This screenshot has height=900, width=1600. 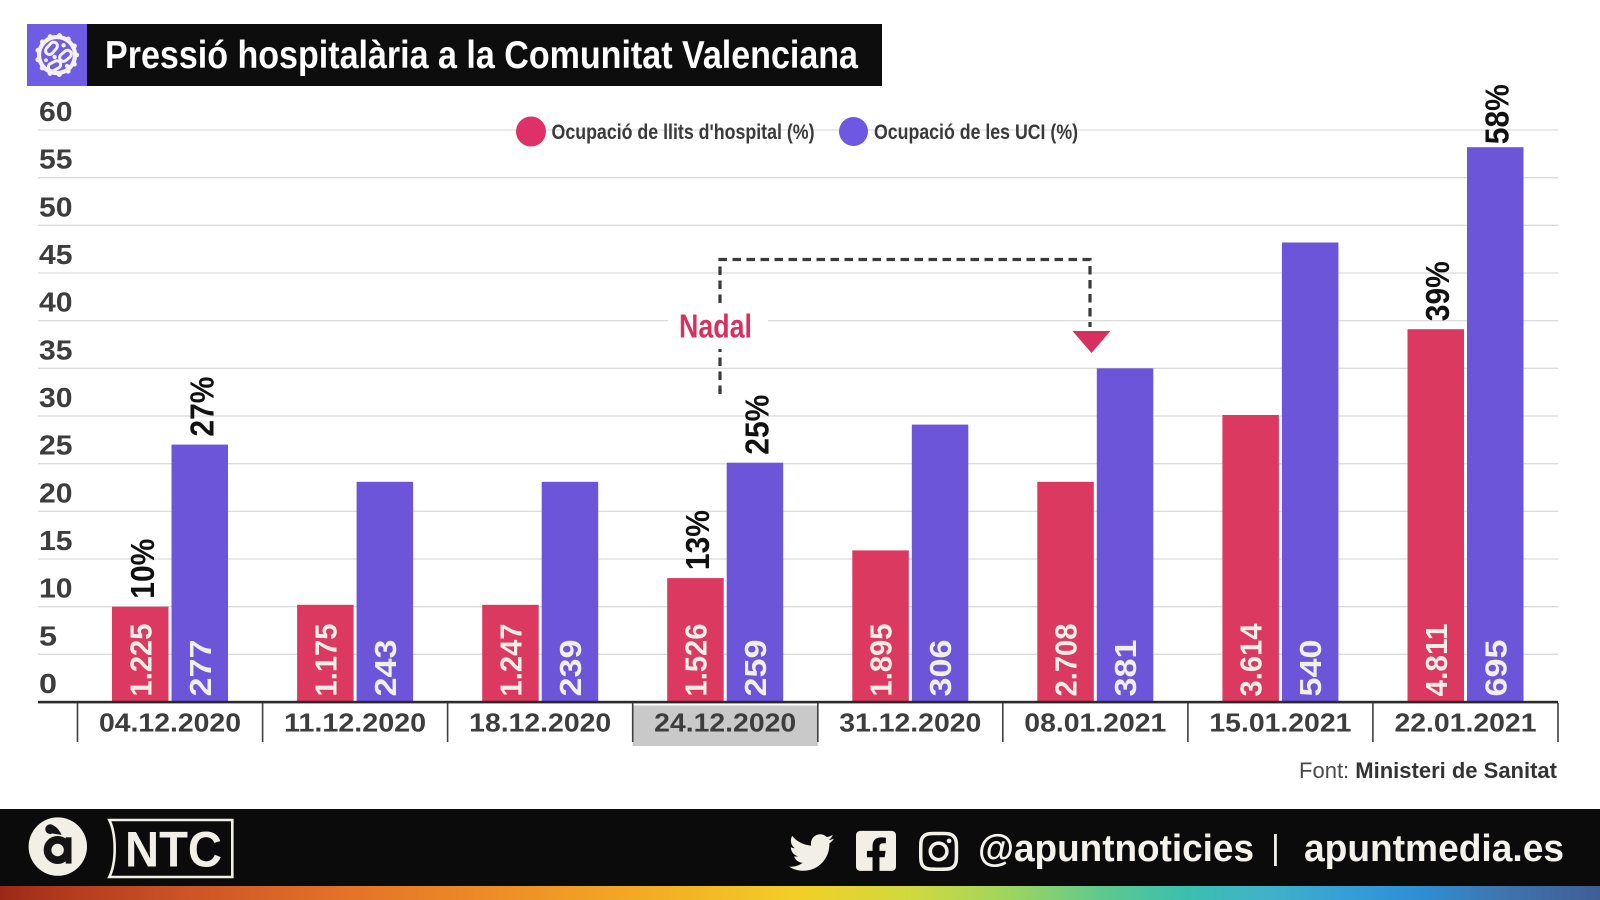 I want to click on svg-text: 2.708, so click(x=1066, y=660).